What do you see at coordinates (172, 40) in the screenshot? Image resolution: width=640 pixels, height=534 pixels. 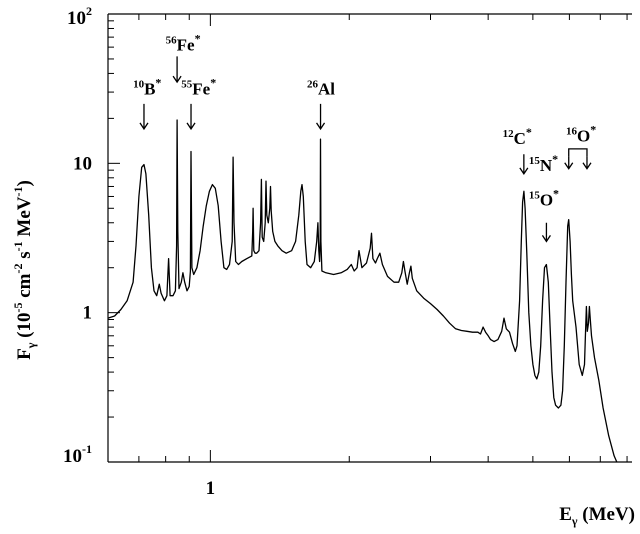 I see `isotope-mass: 56` at bounding box center [172, 40].